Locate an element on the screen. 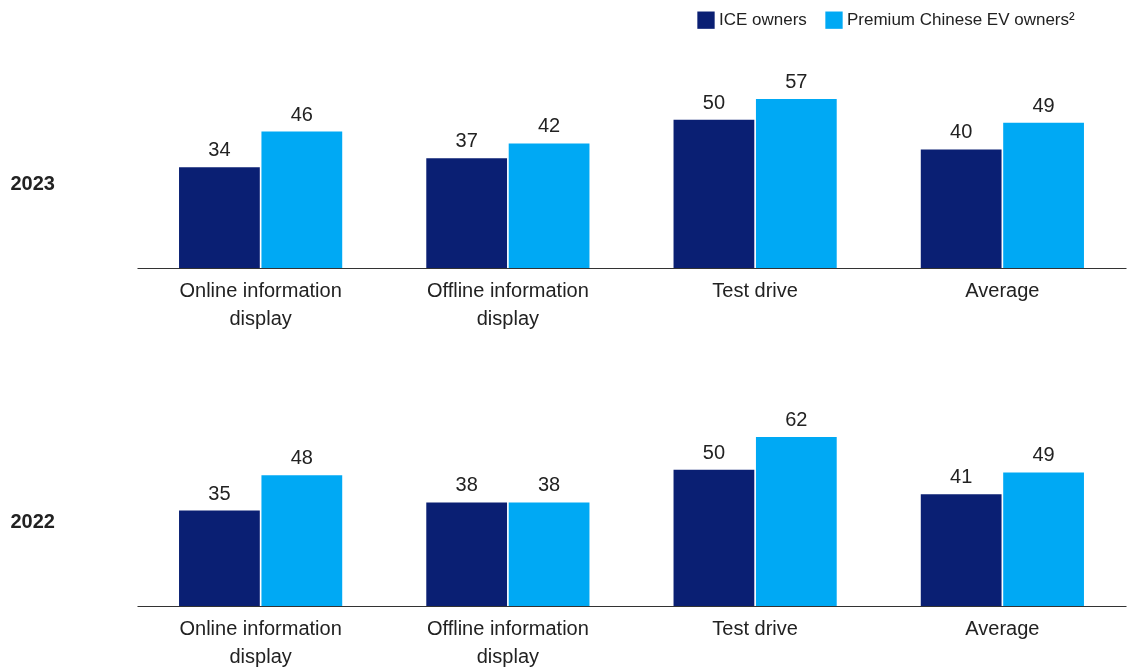  data-label: 40 is located at coordinates (961, 131).